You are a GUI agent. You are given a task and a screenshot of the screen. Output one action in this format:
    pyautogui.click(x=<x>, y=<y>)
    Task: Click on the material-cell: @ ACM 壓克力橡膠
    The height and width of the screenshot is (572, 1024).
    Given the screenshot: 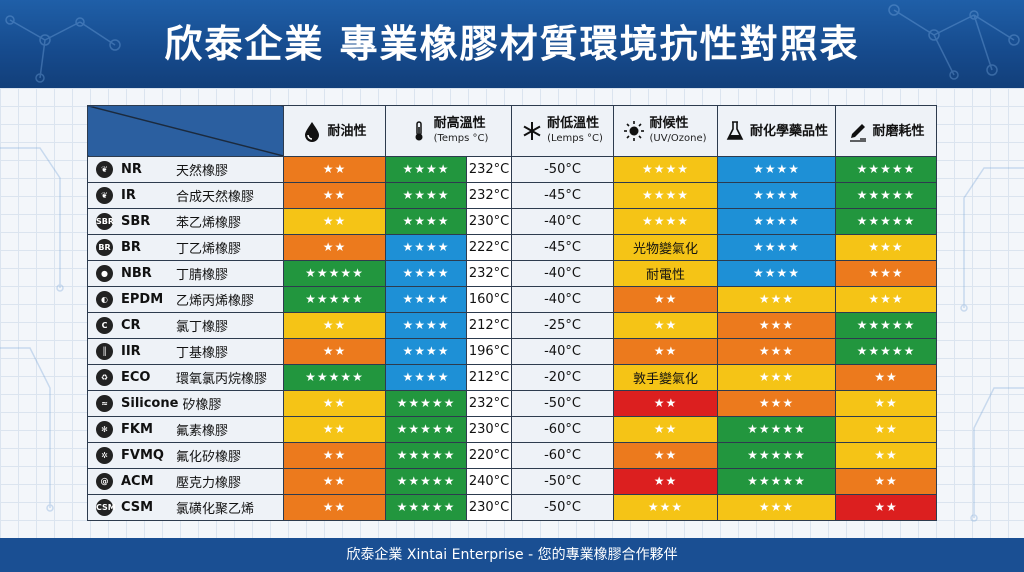 What is the action you would take?
    pyautogui.click(x=185, y=481)
    